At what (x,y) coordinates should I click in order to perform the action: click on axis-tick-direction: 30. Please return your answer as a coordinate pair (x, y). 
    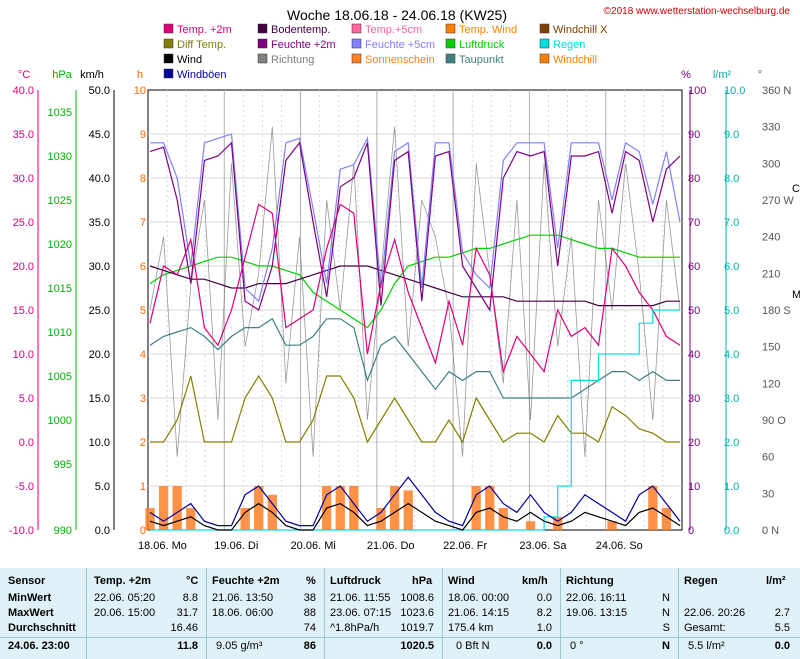
    Looking at the image, I should click on (768, 494).